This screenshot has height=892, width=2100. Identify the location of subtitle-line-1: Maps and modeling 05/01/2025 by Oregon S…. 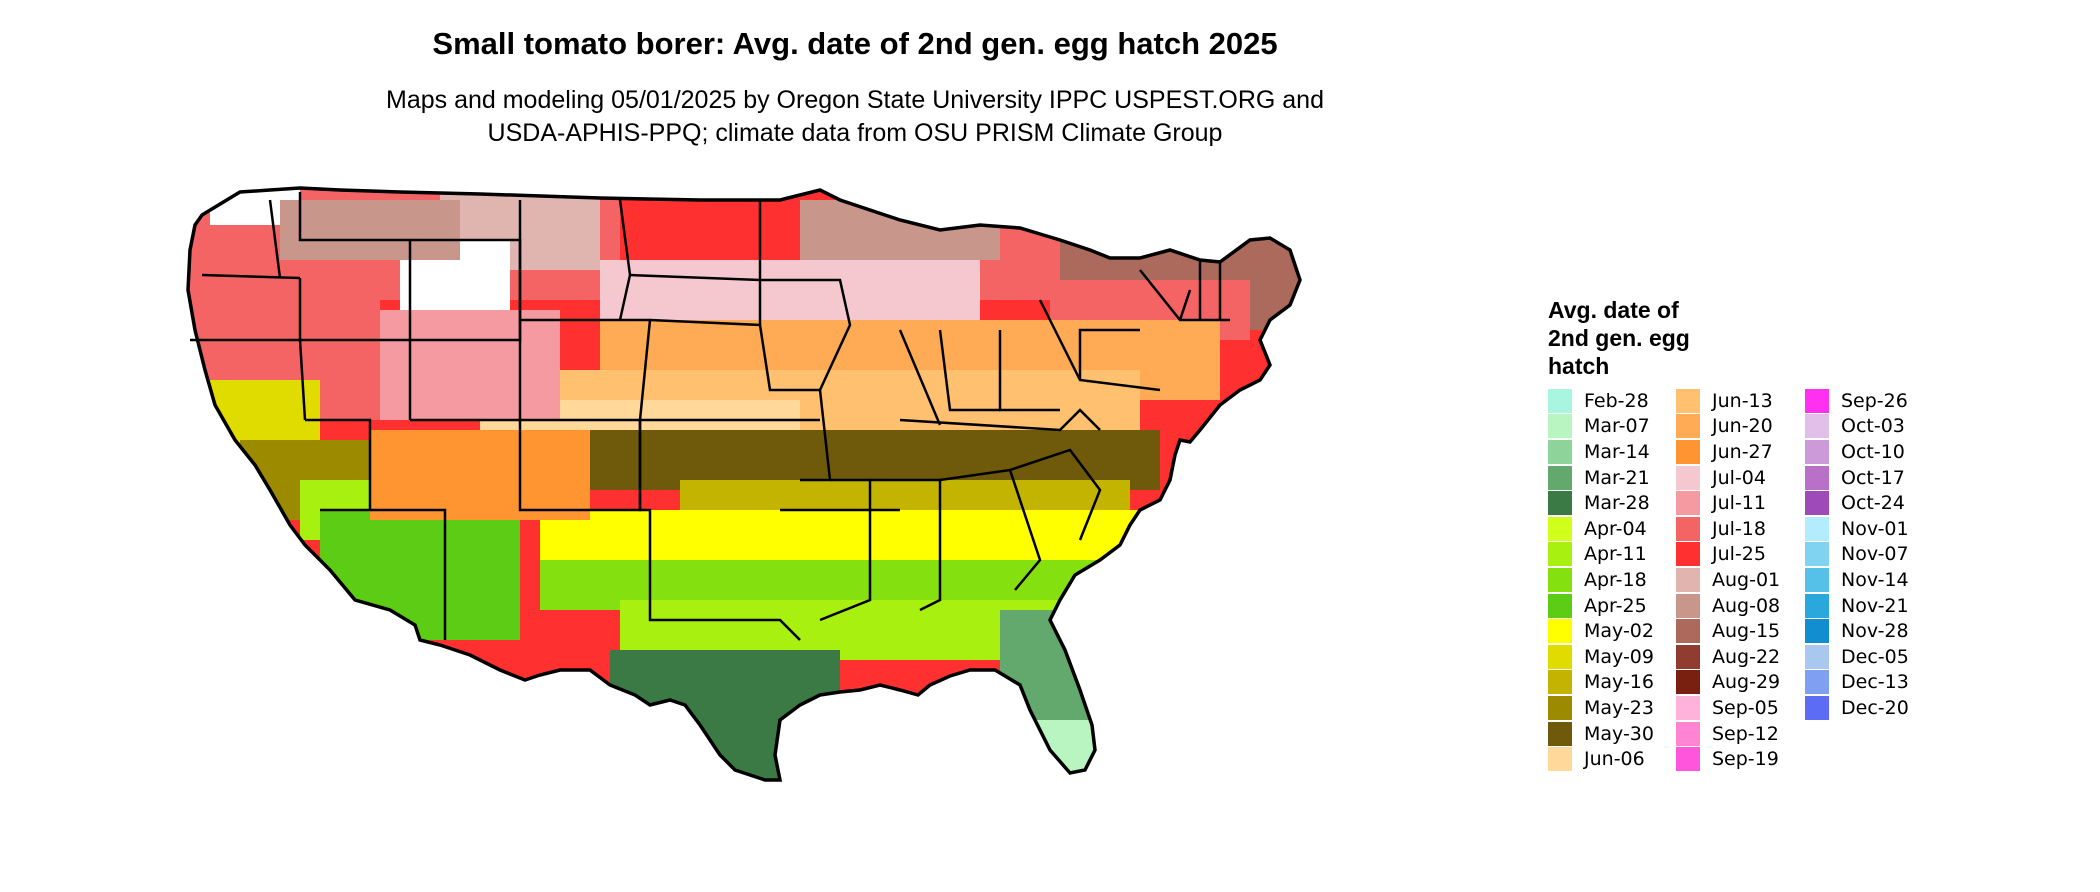
(855, 100).